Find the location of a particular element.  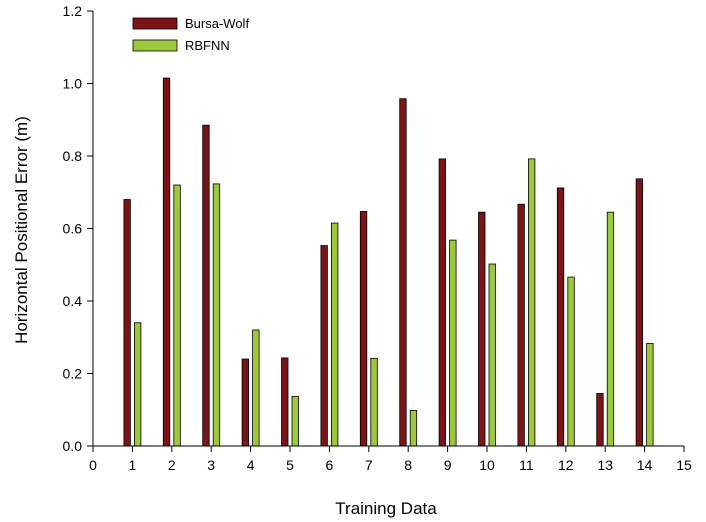

x-tick-label: 12 is located at coordinates (566, 465).